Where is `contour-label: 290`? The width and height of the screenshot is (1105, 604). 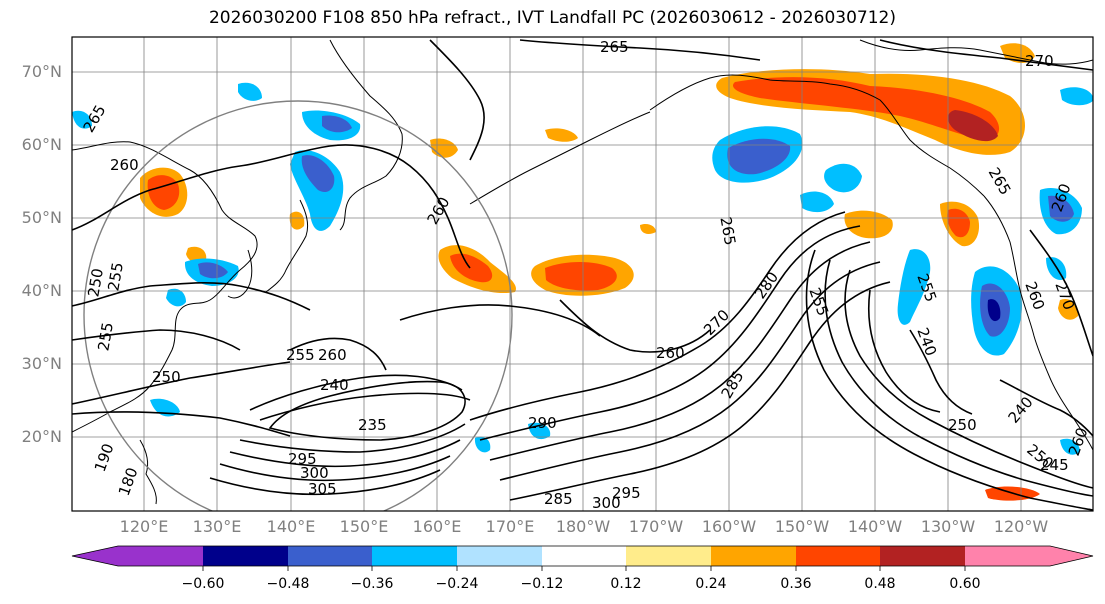 contour-label: 290 is located at coordinates (542, 423).